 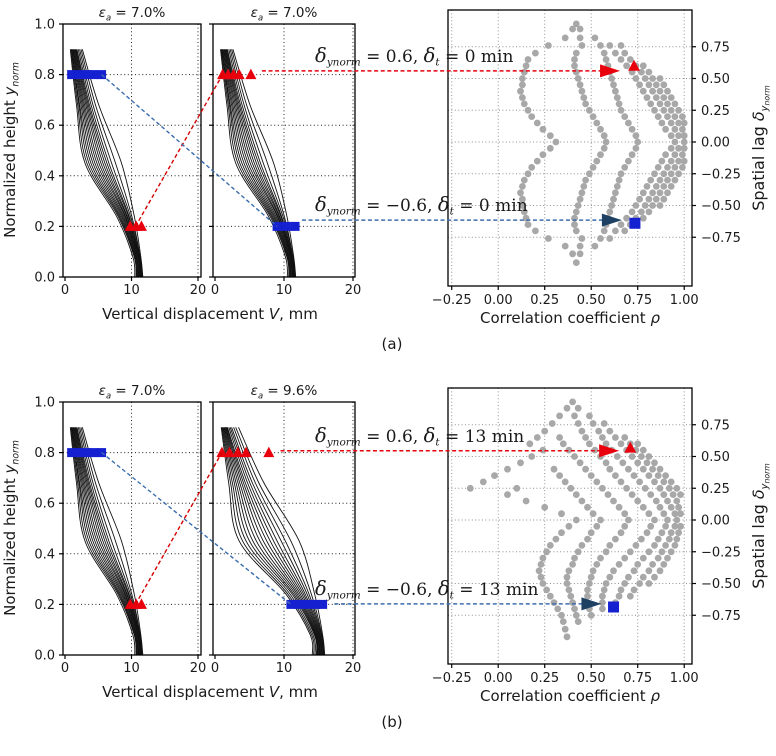 What do you see at coordinates (321, 588) in the screenshot?
I see `annotation-text-part: δ` at bounding box center [321, 588].